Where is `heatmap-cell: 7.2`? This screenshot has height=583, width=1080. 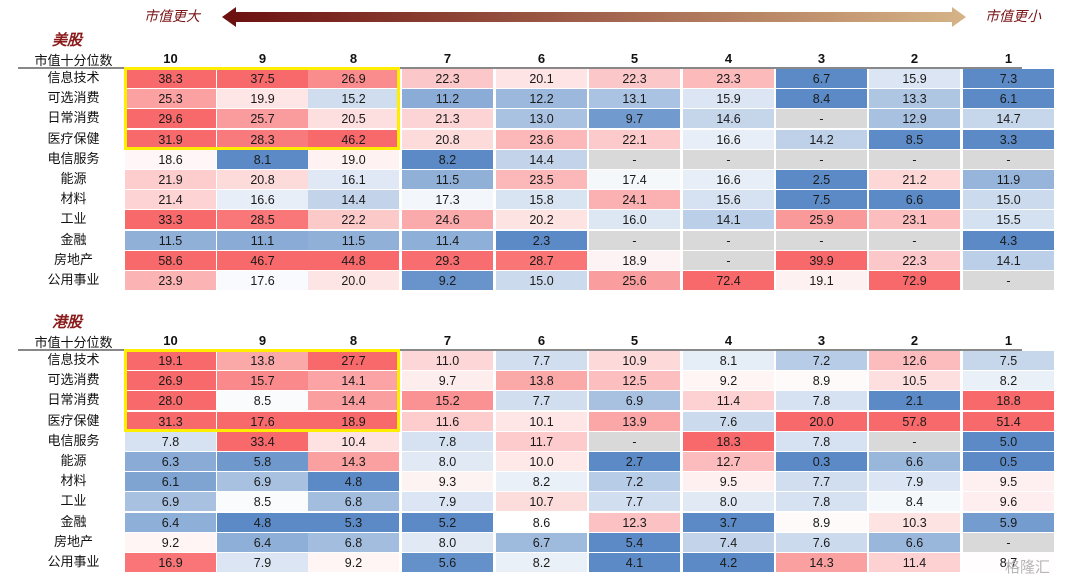 heatmap-cell: 7.2 is located at coordinates (821, 360).